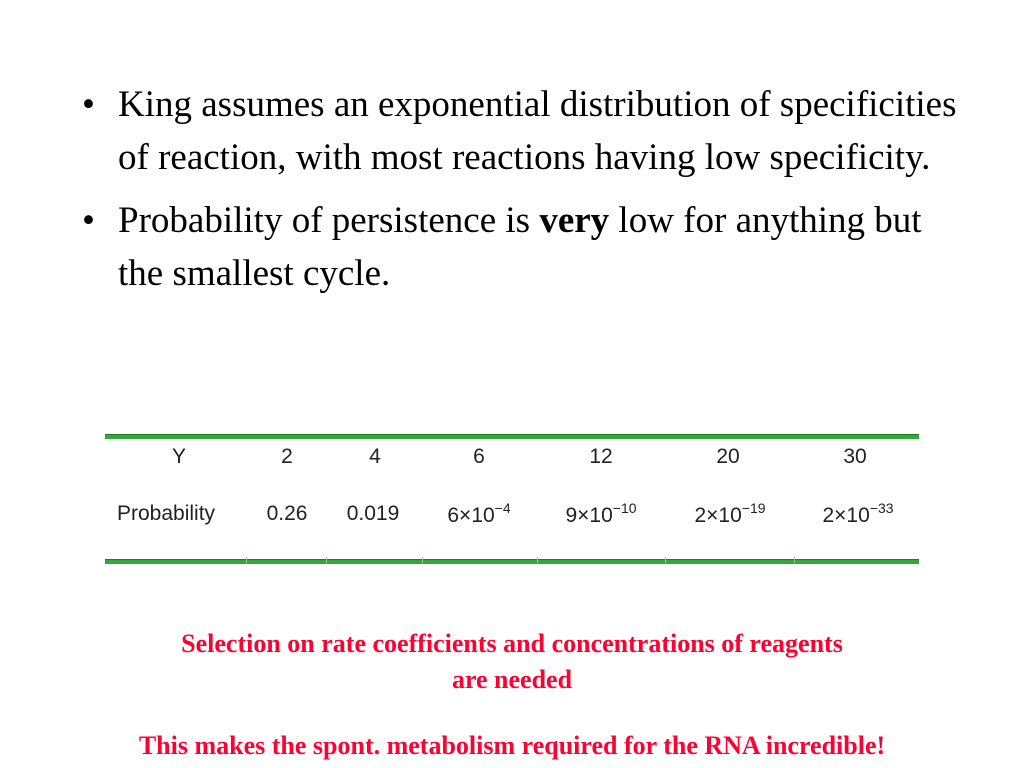  I want to click on table-top-rule, so click(512, 436).